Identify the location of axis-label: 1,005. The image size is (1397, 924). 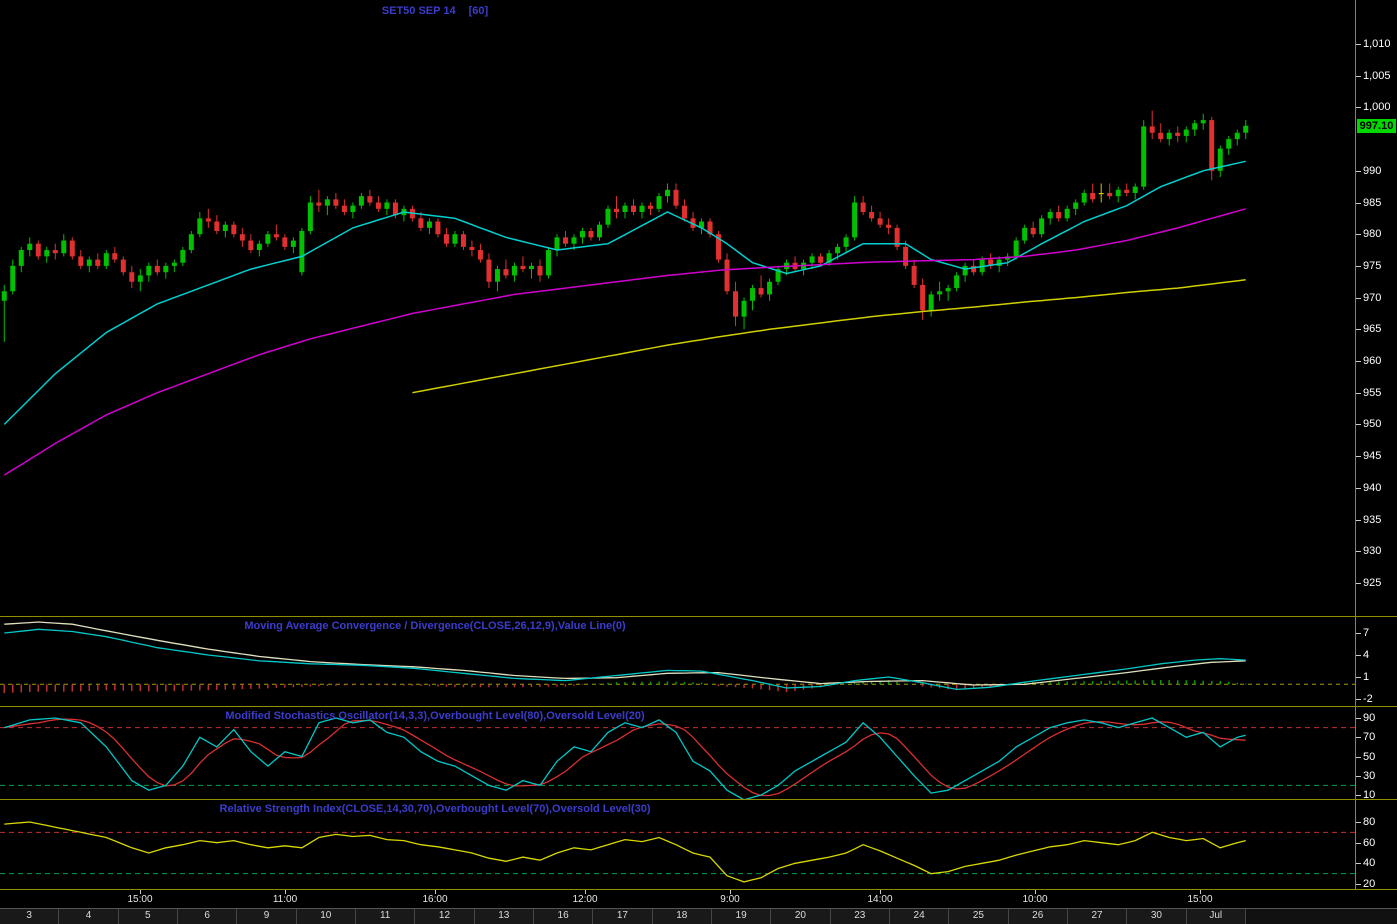
(1377, 75).